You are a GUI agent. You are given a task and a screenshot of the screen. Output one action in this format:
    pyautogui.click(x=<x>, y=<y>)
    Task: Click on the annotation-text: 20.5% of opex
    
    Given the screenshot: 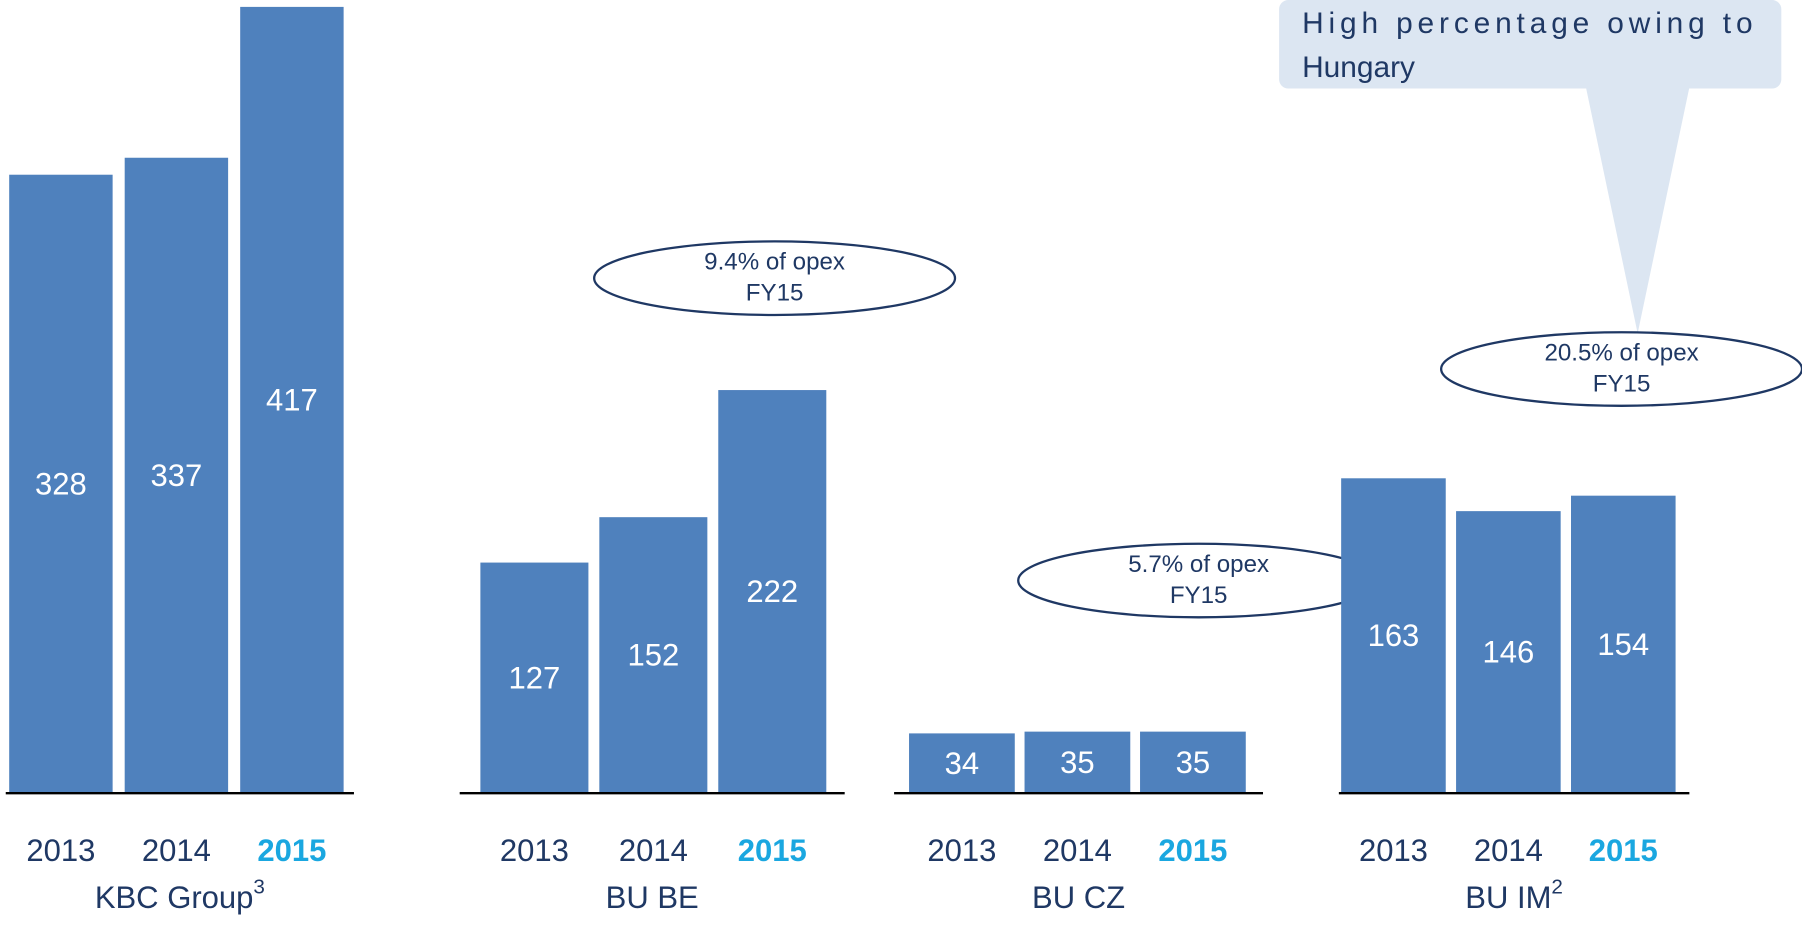 What is the action you would take?
    pyautogui.click(x=1621, y=352)
    